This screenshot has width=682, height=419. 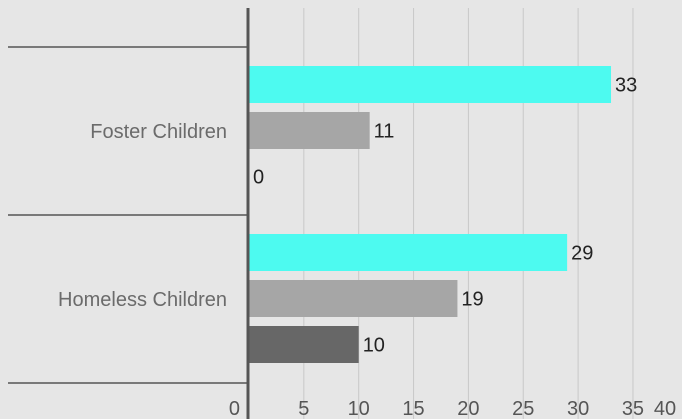 What do you see at coordinates (142, 300) in the screenshot?
I see `category-label: Homeless Children` at bounding box center [142, 300].